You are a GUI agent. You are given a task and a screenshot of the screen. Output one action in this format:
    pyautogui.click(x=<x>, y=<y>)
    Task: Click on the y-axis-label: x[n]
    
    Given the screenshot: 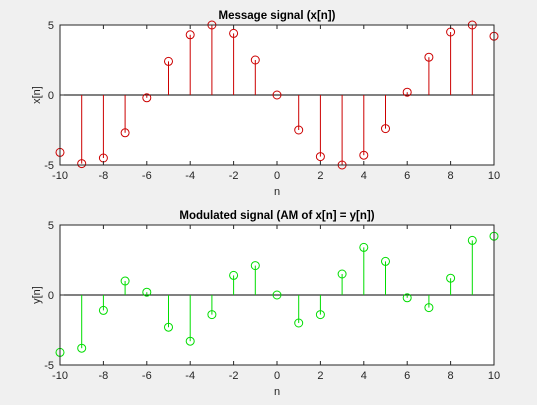 What is the action you would take?
    pyautogui.click(x=37, y=95)
    